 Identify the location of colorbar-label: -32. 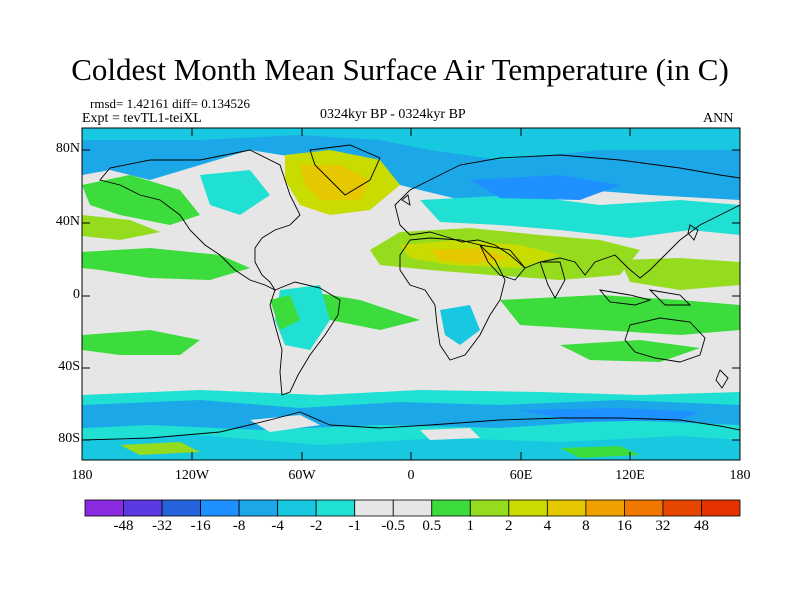
(162, 526).